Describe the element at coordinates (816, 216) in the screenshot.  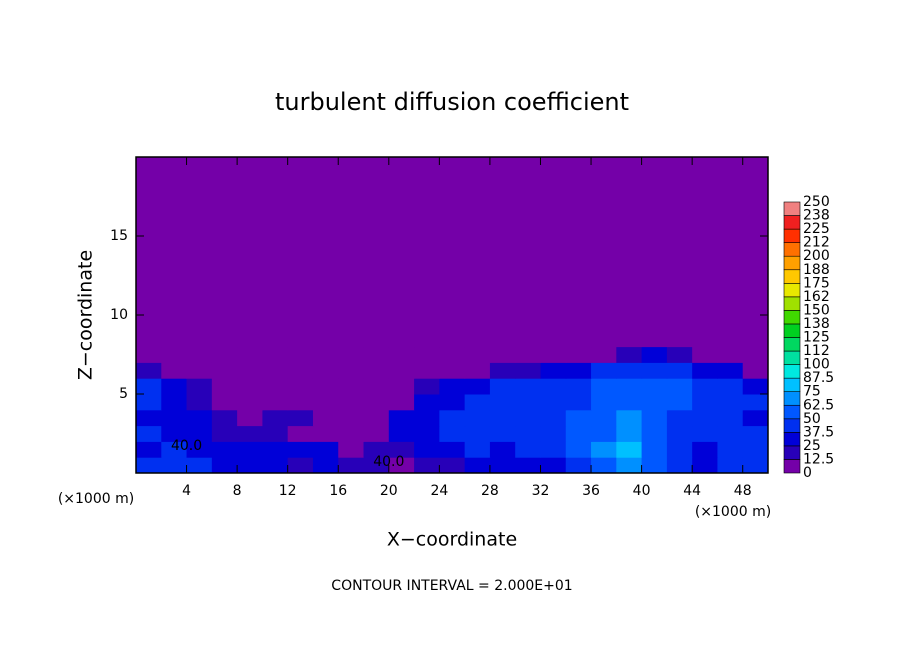
I see `colorbar-label: 238` at that location.